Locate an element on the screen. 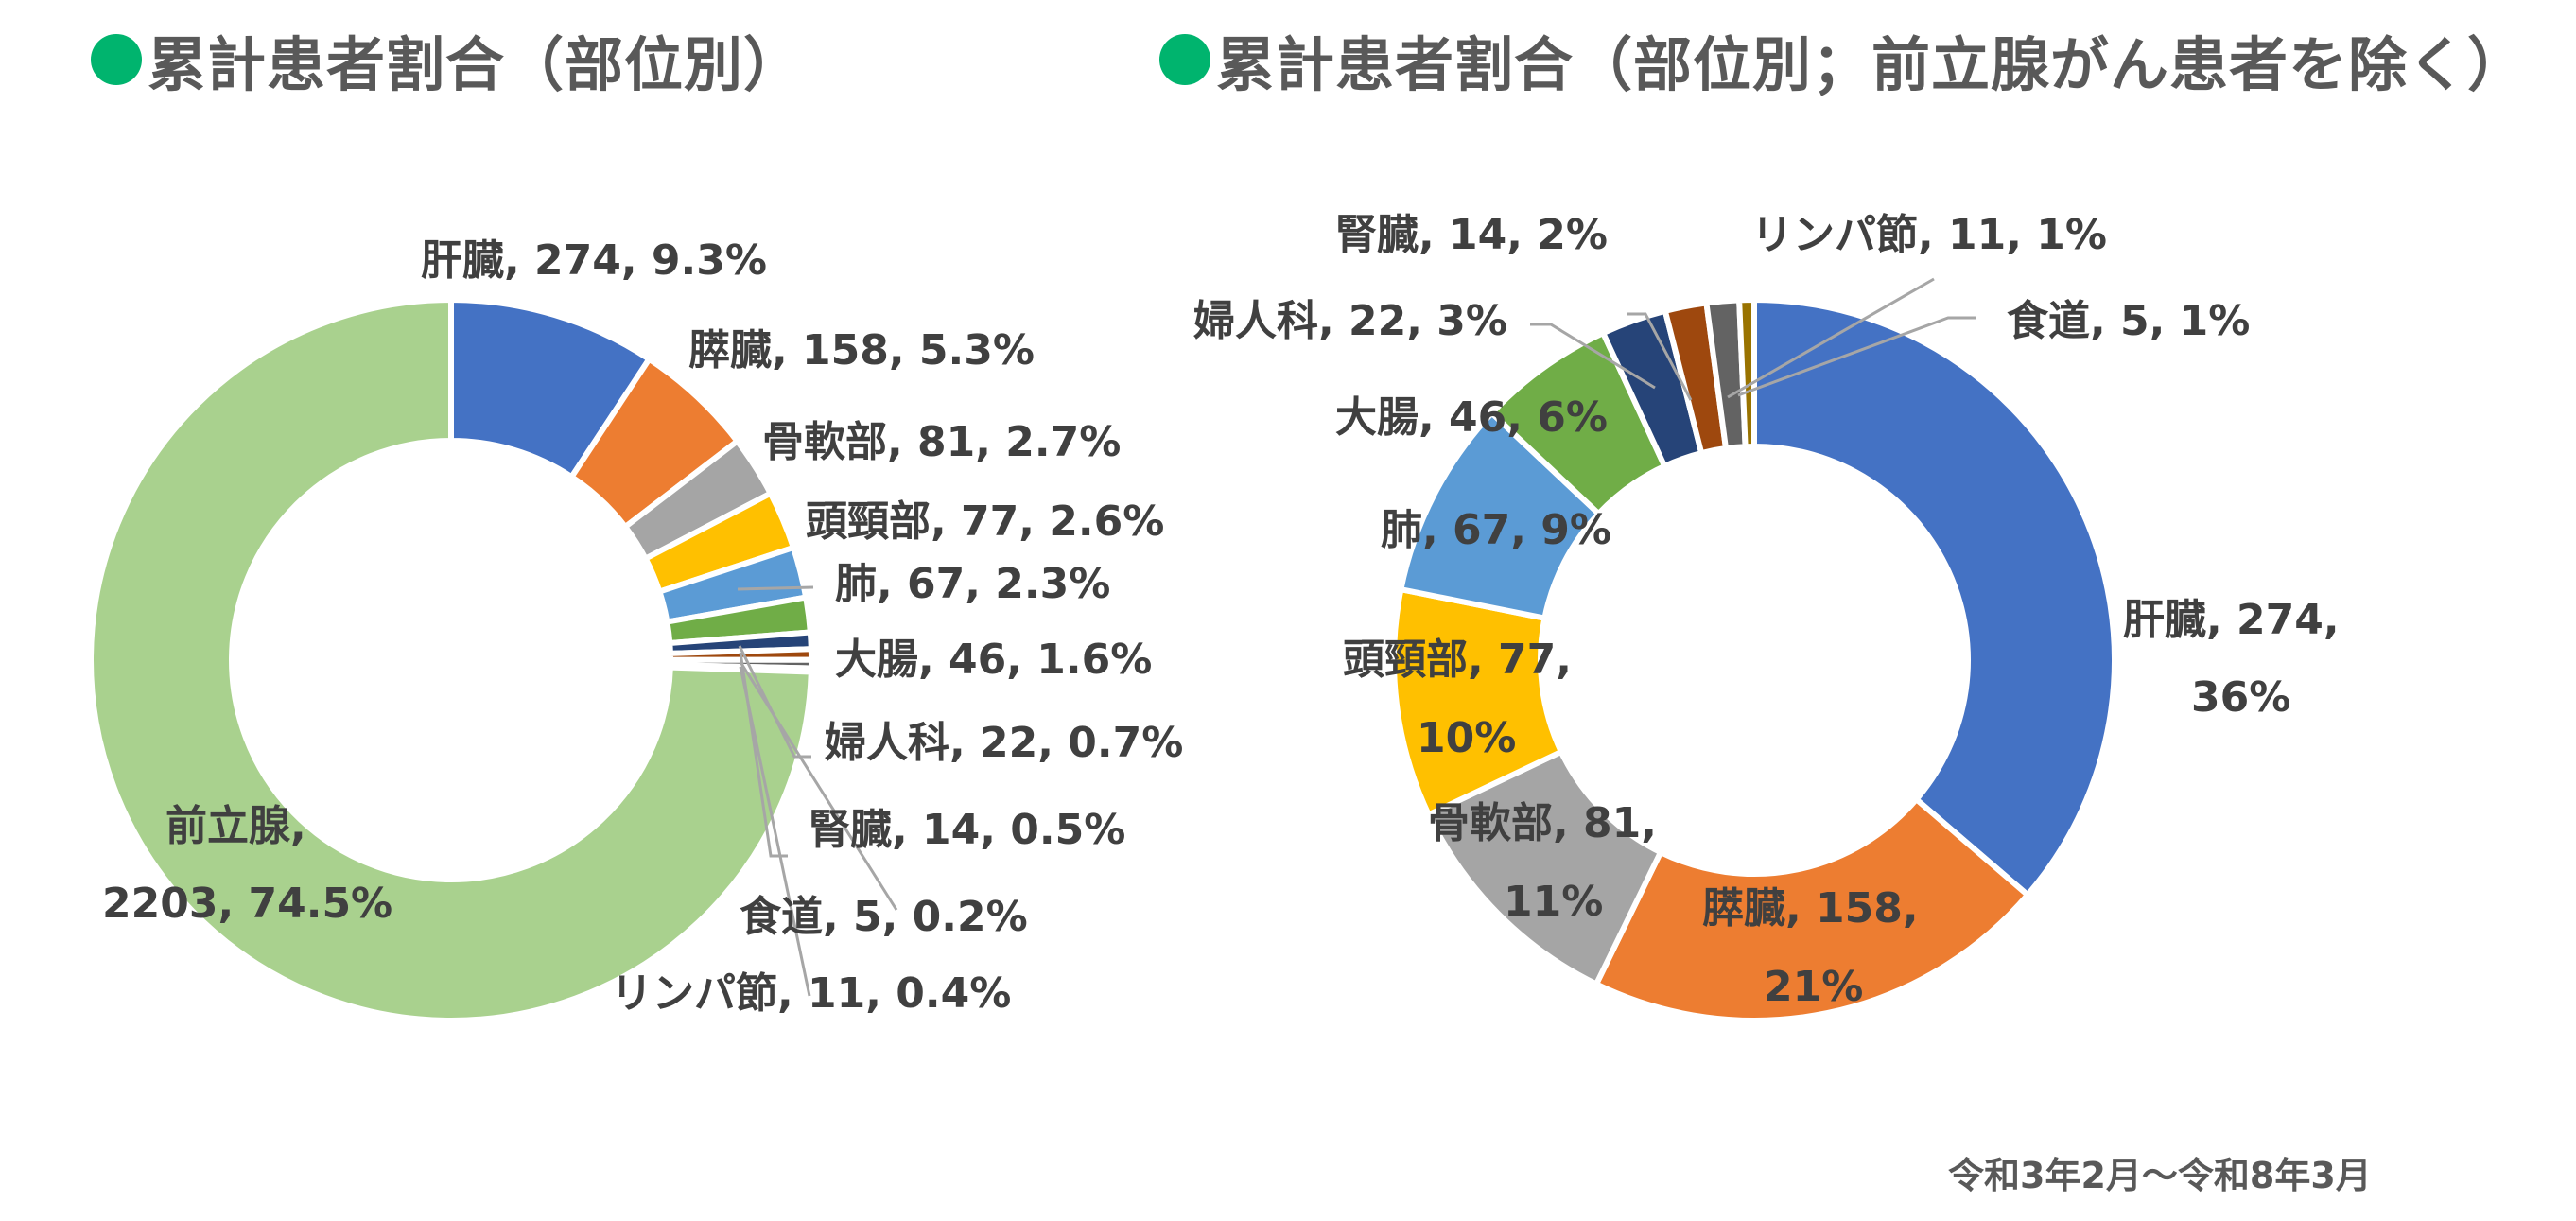  chart-title-right: 累計患者割合（部位別；前立腺がん患者を除く） is located at coordinates (1843, 59).